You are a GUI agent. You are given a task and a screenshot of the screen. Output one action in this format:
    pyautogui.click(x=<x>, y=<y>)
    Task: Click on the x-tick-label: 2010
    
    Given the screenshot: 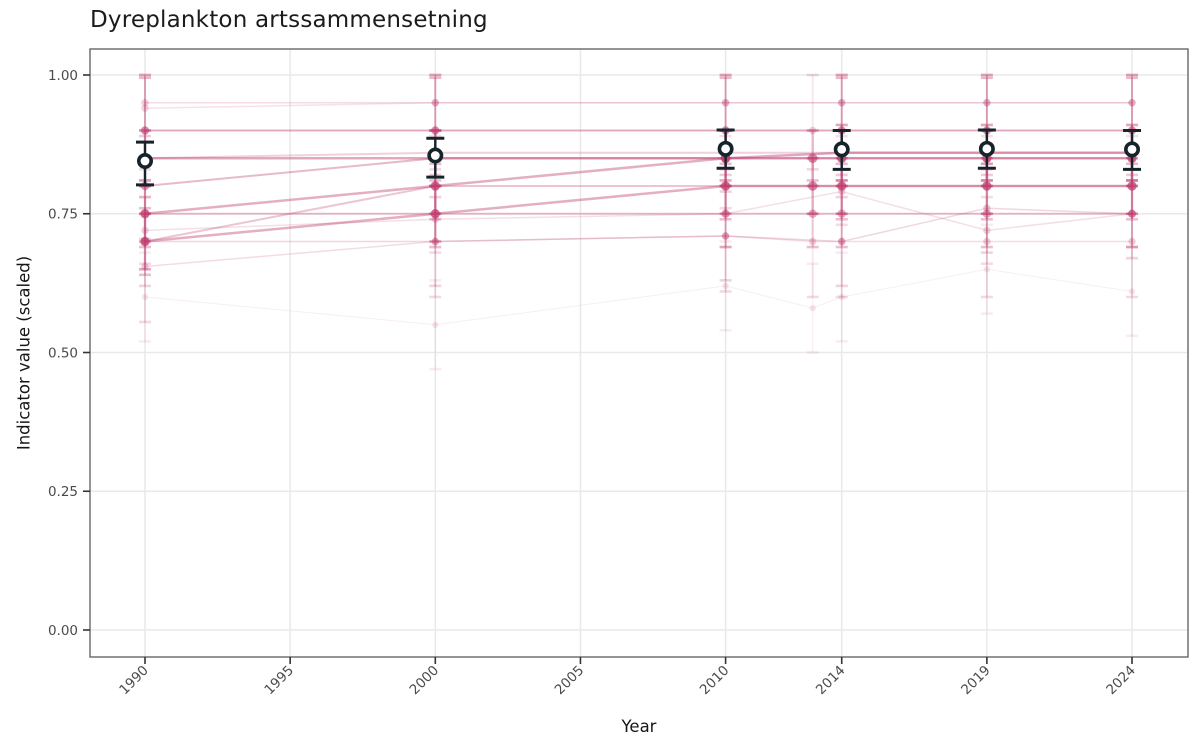 What is the action you would take?
    pyautogui.click(x=715, y=681)
    